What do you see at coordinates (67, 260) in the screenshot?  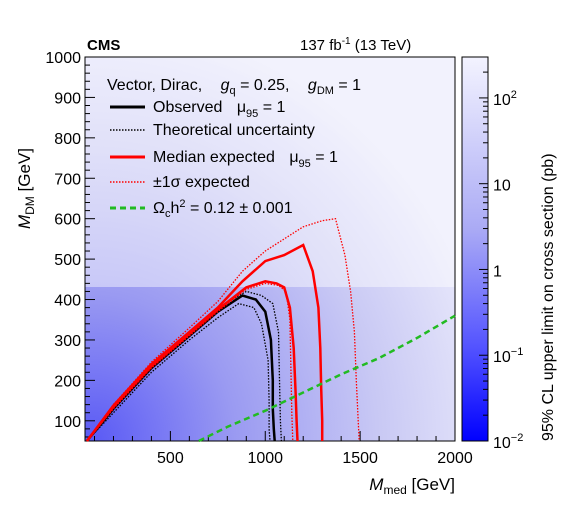 I see `y-tick-label: 500` at bounding box center [67, 260].